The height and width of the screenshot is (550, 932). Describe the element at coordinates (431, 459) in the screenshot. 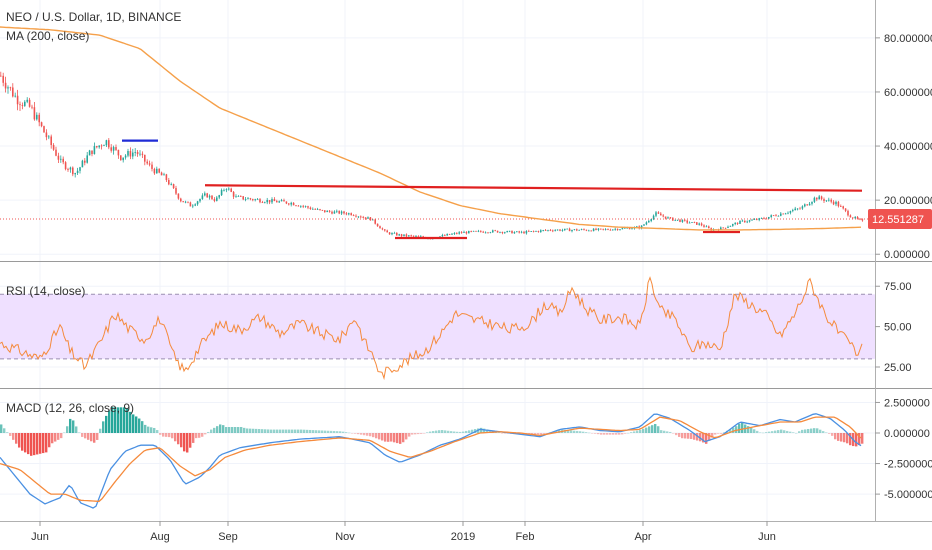

I see `signal-line` at that location.